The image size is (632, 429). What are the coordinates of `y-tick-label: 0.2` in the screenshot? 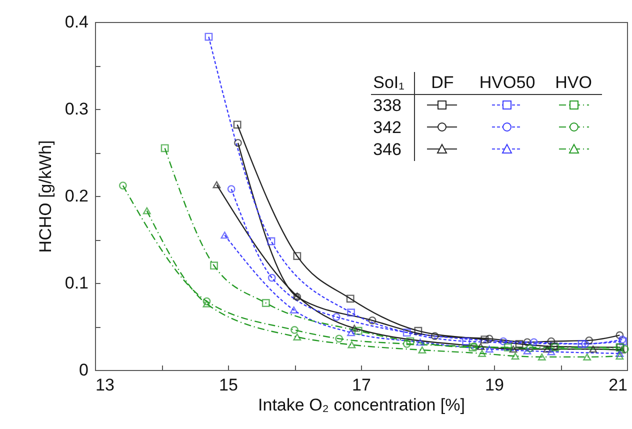 It's located at (76, 196).